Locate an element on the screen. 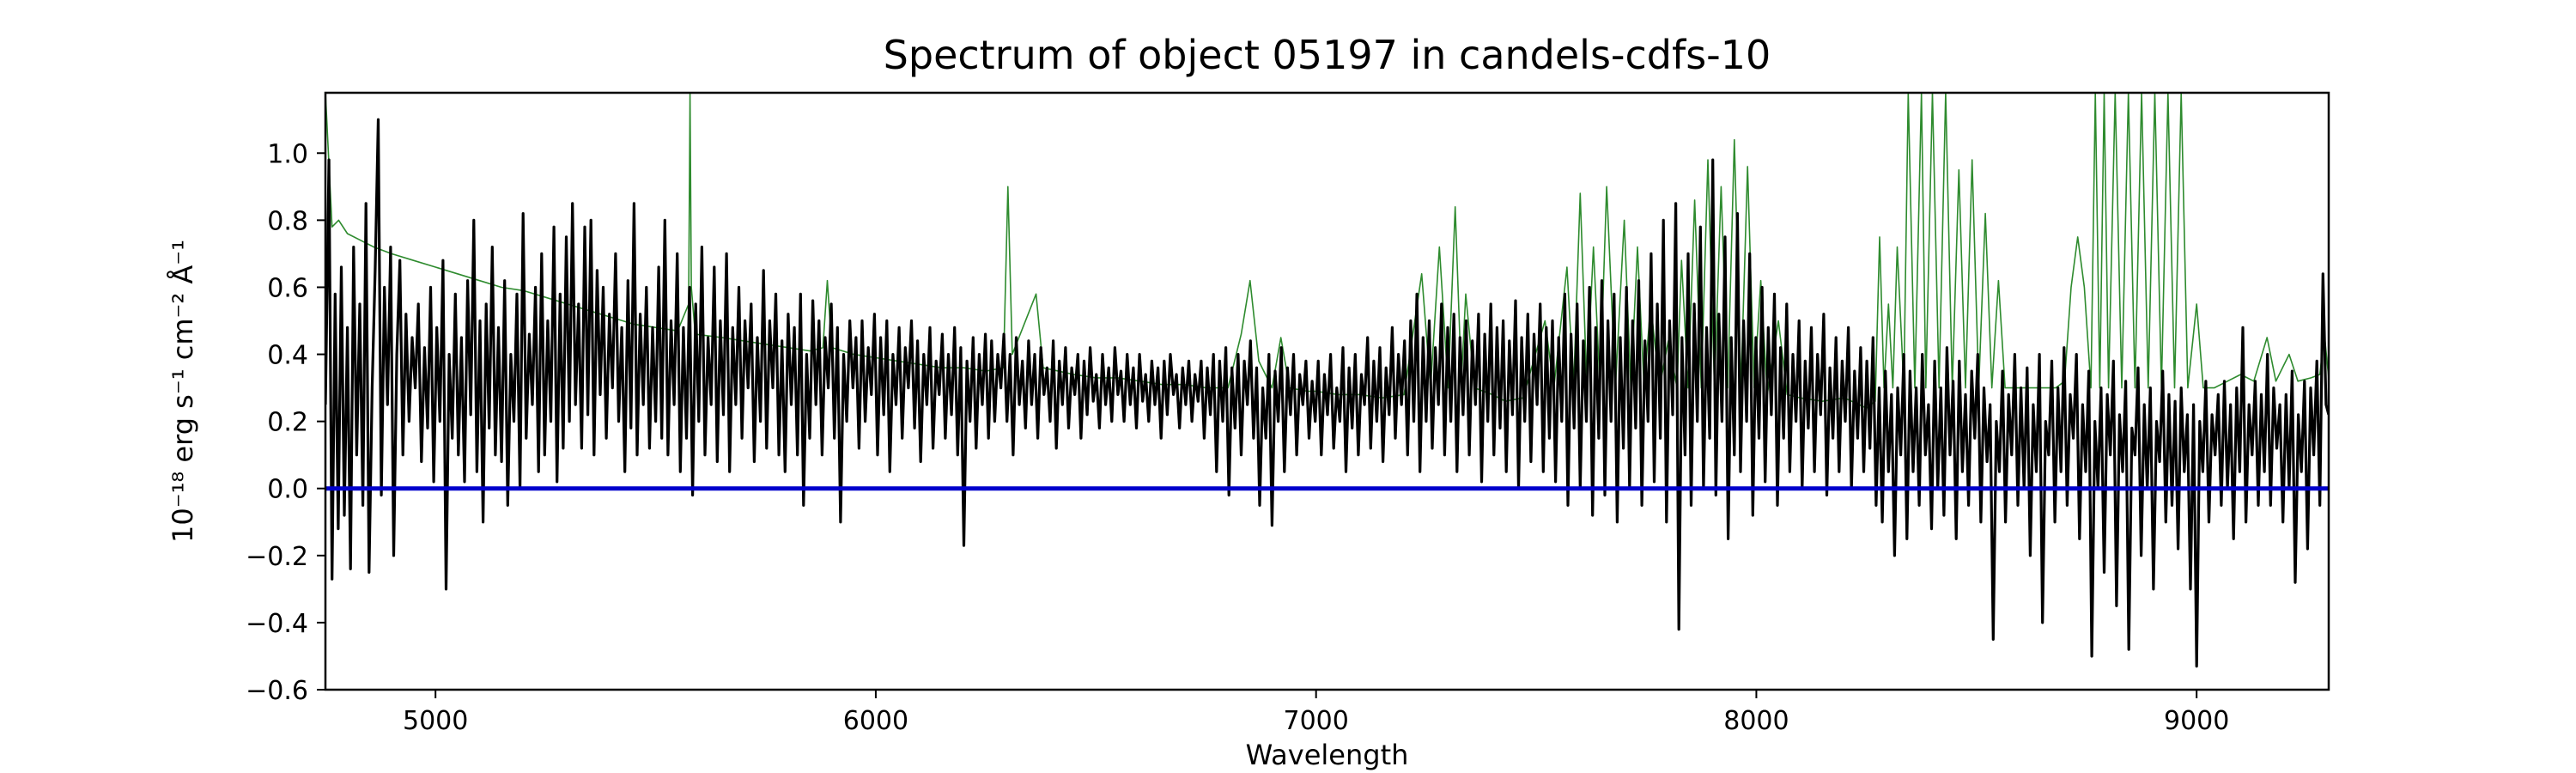 The height and width of the screenshot is (773, 2576). x-tick-label: 8000 is located at coordinates (1756, 721).